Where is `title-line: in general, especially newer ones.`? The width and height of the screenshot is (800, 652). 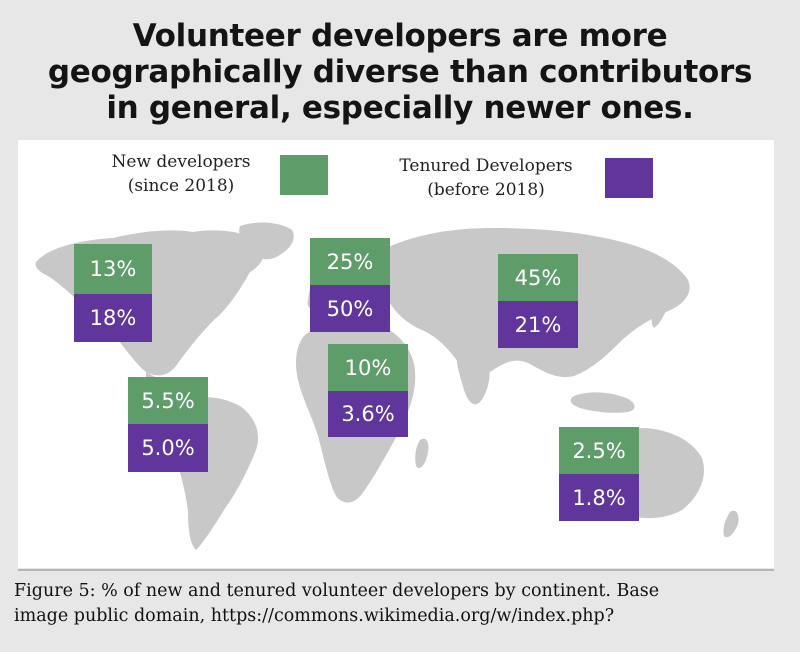
title-line: in general, especially newer ones. is located at coordinates (400, 108).